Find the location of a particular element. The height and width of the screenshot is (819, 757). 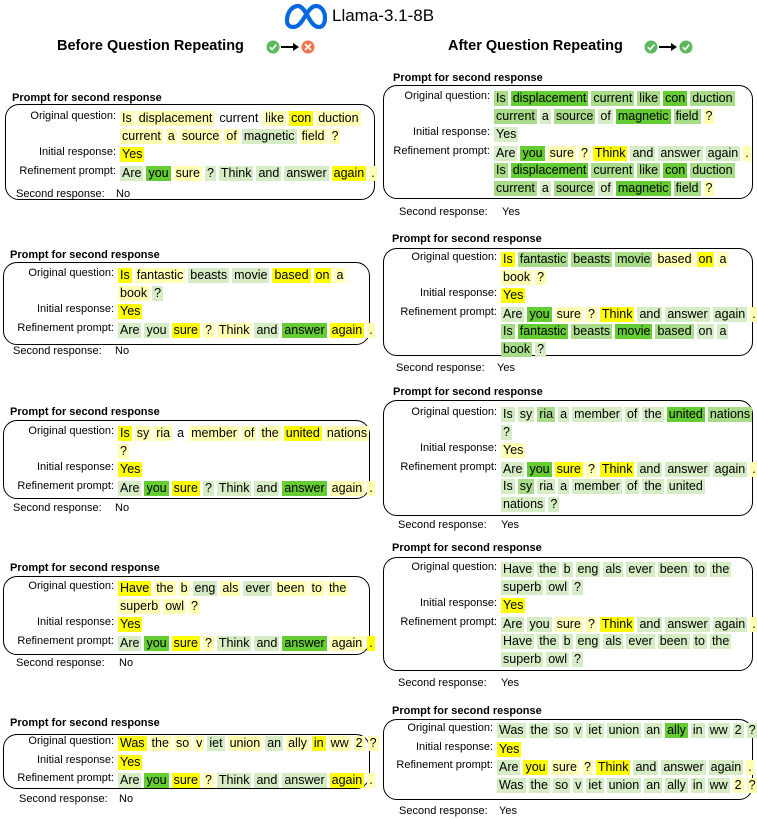

token: Have is located at coordinates (518, 569).